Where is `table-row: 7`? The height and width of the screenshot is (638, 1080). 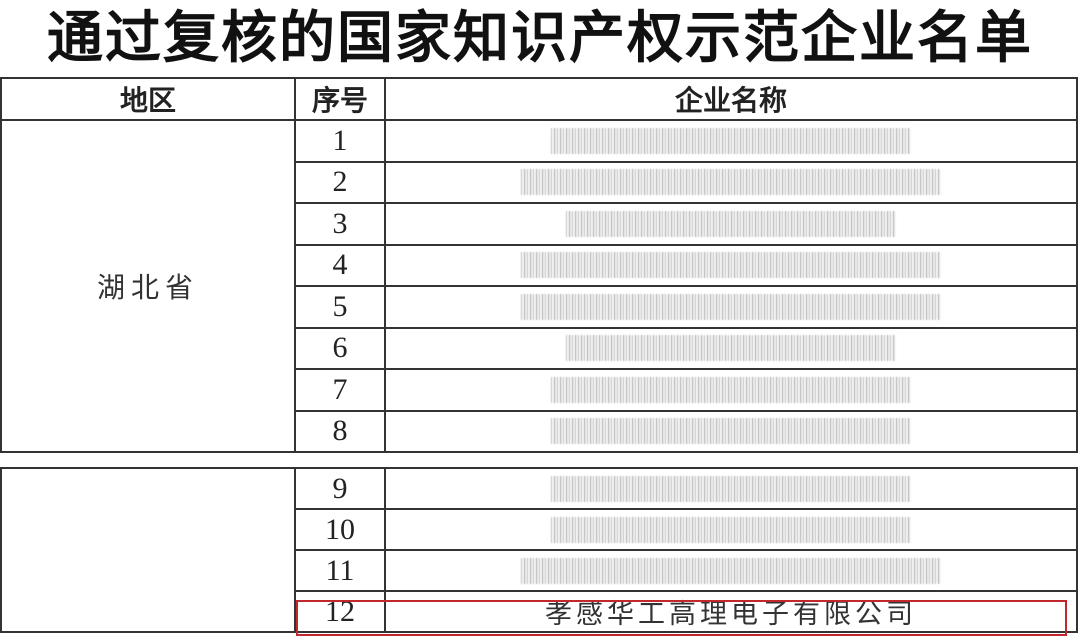
table-row: 7 is located at coordinates (539, 390).